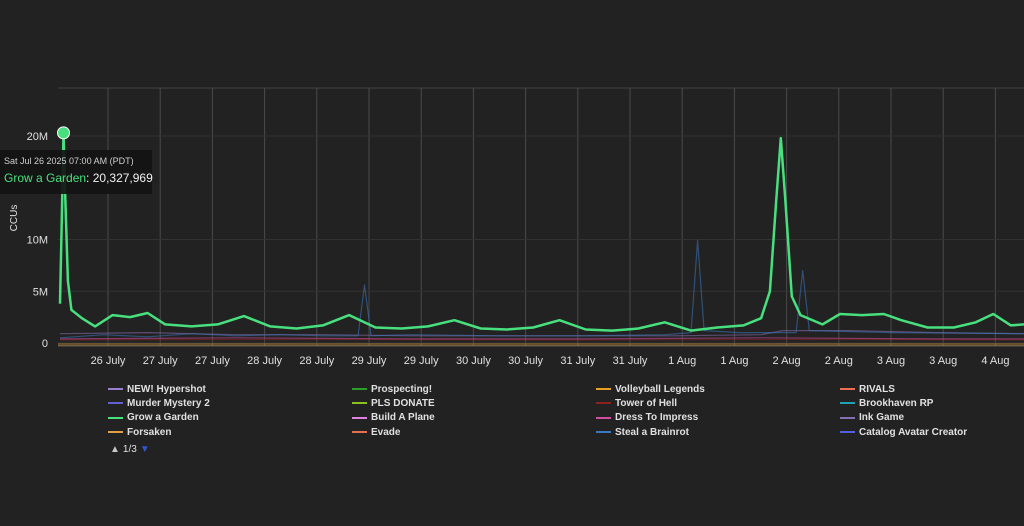 The height and width of the screenshot is (526, 1024). Describe the element at coordinates (386, 432) in the screenshot. I see `legend-label: Evade` at that location.